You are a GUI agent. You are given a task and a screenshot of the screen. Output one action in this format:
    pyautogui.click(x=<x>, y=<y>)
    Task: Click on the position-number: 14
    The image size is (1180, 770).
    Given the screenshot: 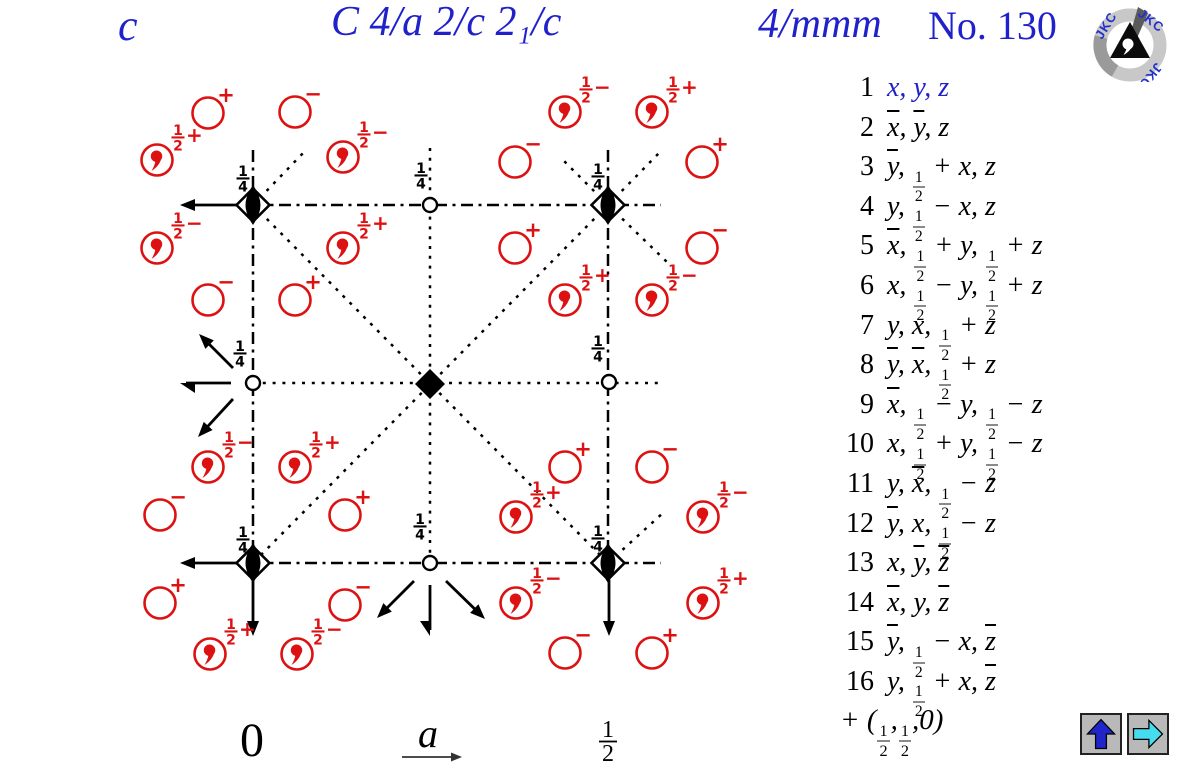 What is the action you would take?
    pyautogui.click(x=860, y=602)
    